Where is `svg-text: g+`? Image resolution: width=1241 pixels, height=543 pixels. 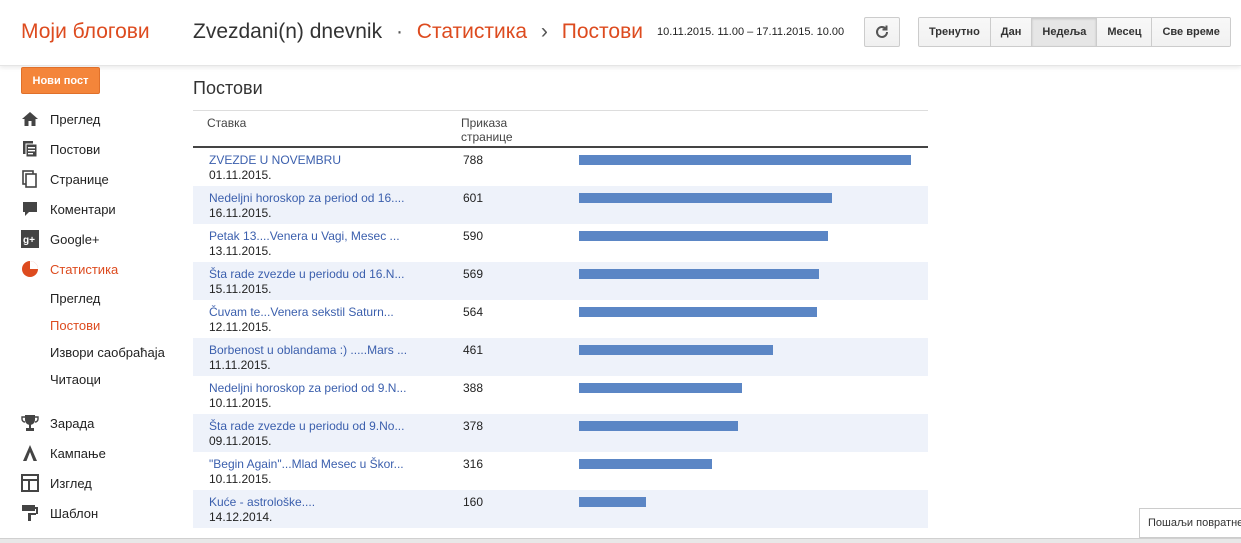
svg-text: g+ is located at coordinates (29, 240).